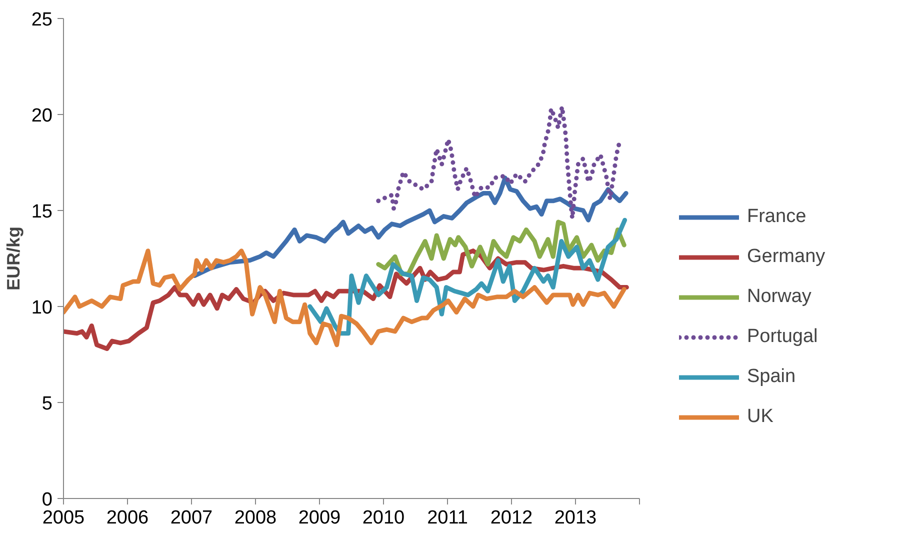 This screenshot has height=550, width=905. What do you see at coordinates (786, 257) in the screenshot?
I see `legend-label: Germany` at bounding box center [786, 257].